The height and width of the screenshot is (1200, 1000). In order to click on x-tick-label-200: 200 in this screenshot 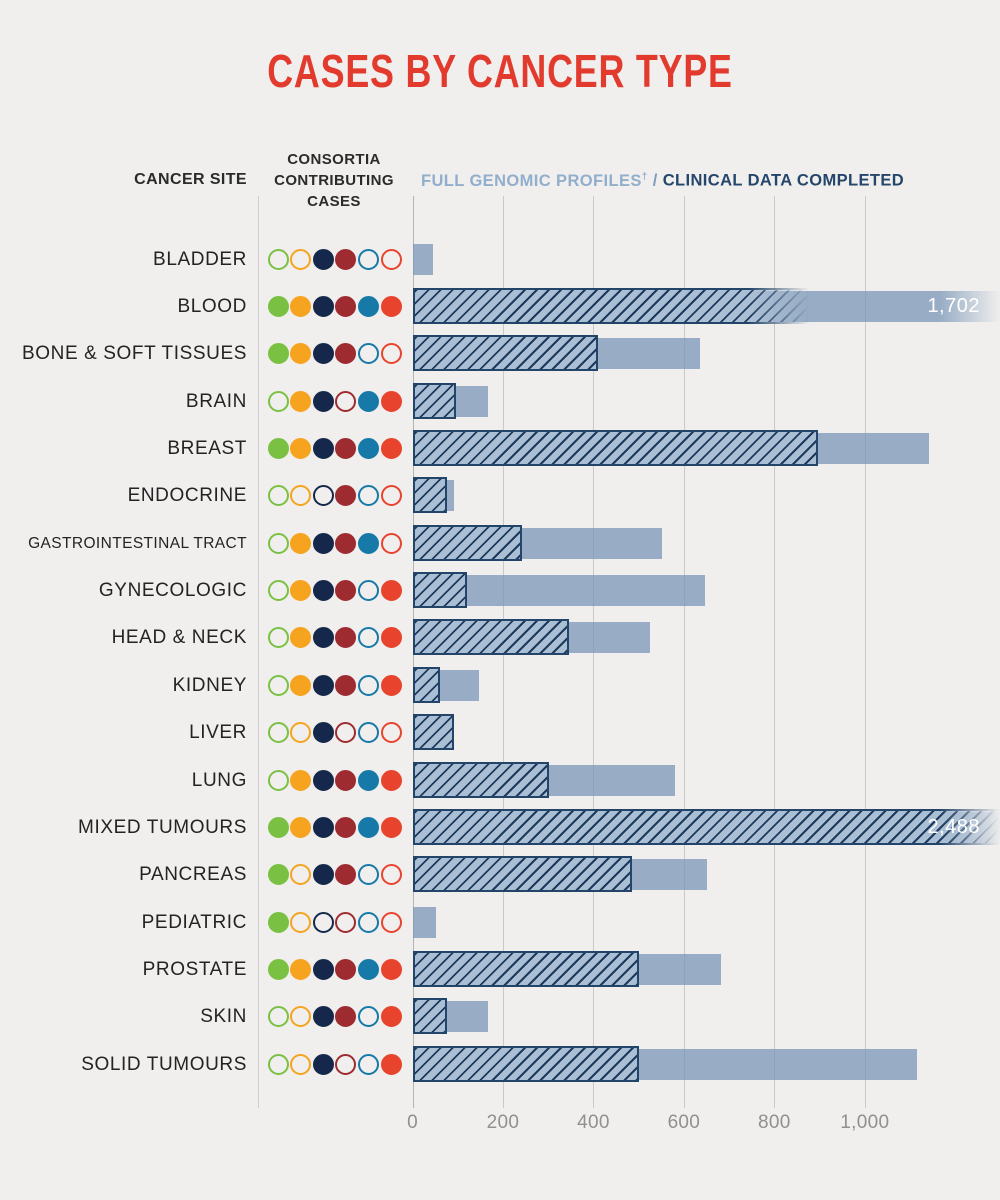, I will do `click(503, 1122)`.